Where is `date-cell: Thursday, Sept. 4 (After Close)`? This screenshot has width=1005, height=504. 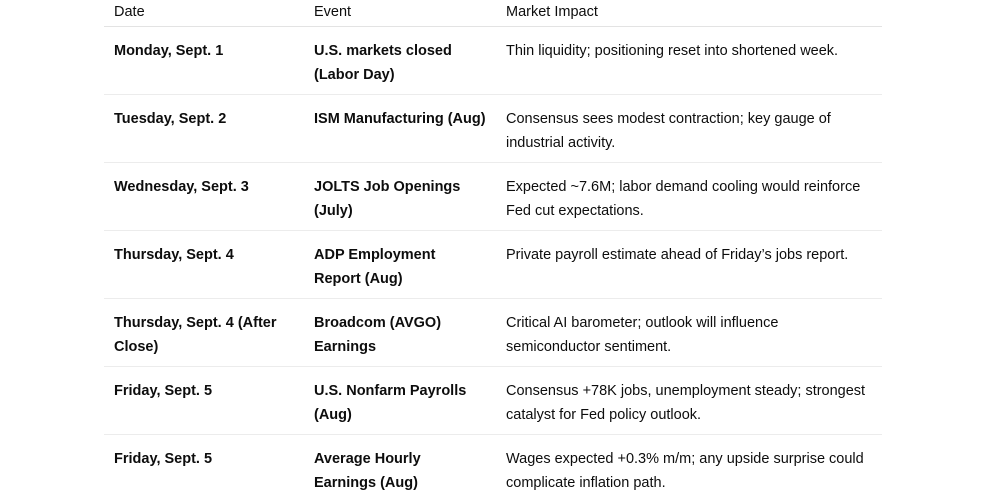 date-cell: Thursday, Sept. 4 (After Close) is located at coordinates (195, 335).